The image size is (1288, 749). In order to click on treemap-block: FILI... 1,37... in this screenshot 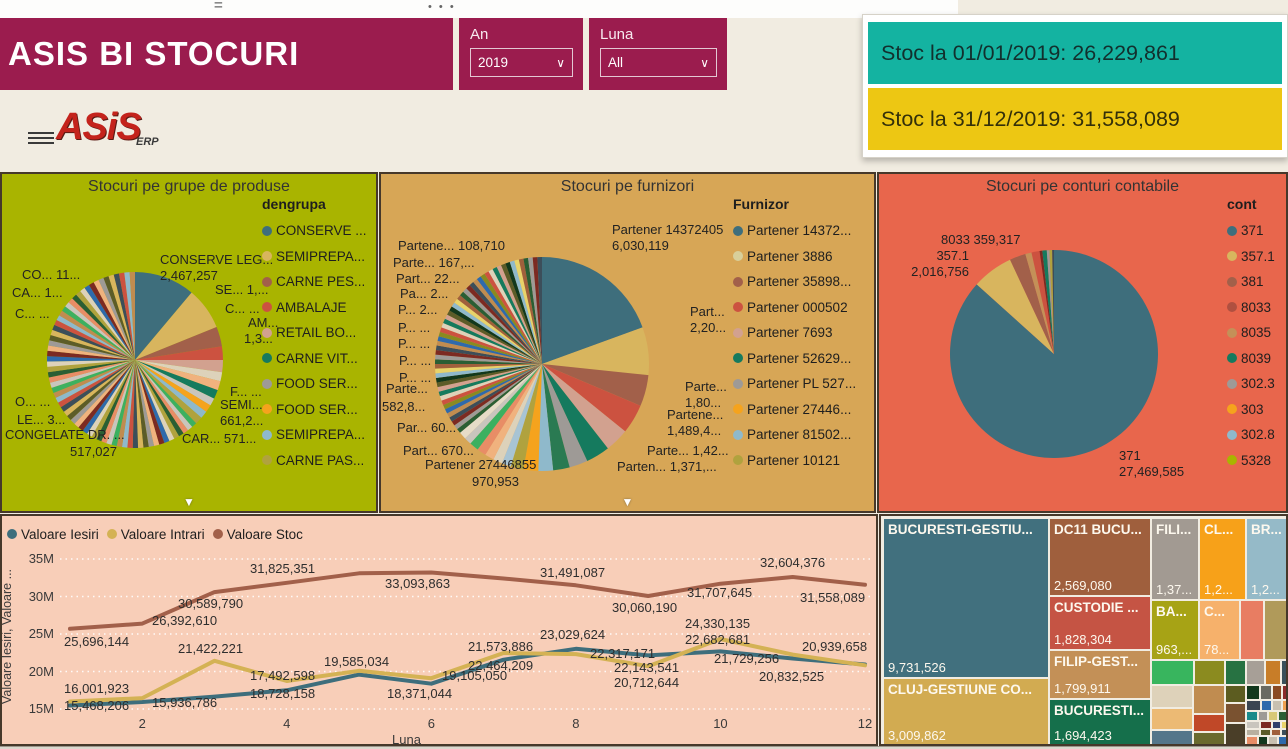, I will do `click(1175, 559)`.